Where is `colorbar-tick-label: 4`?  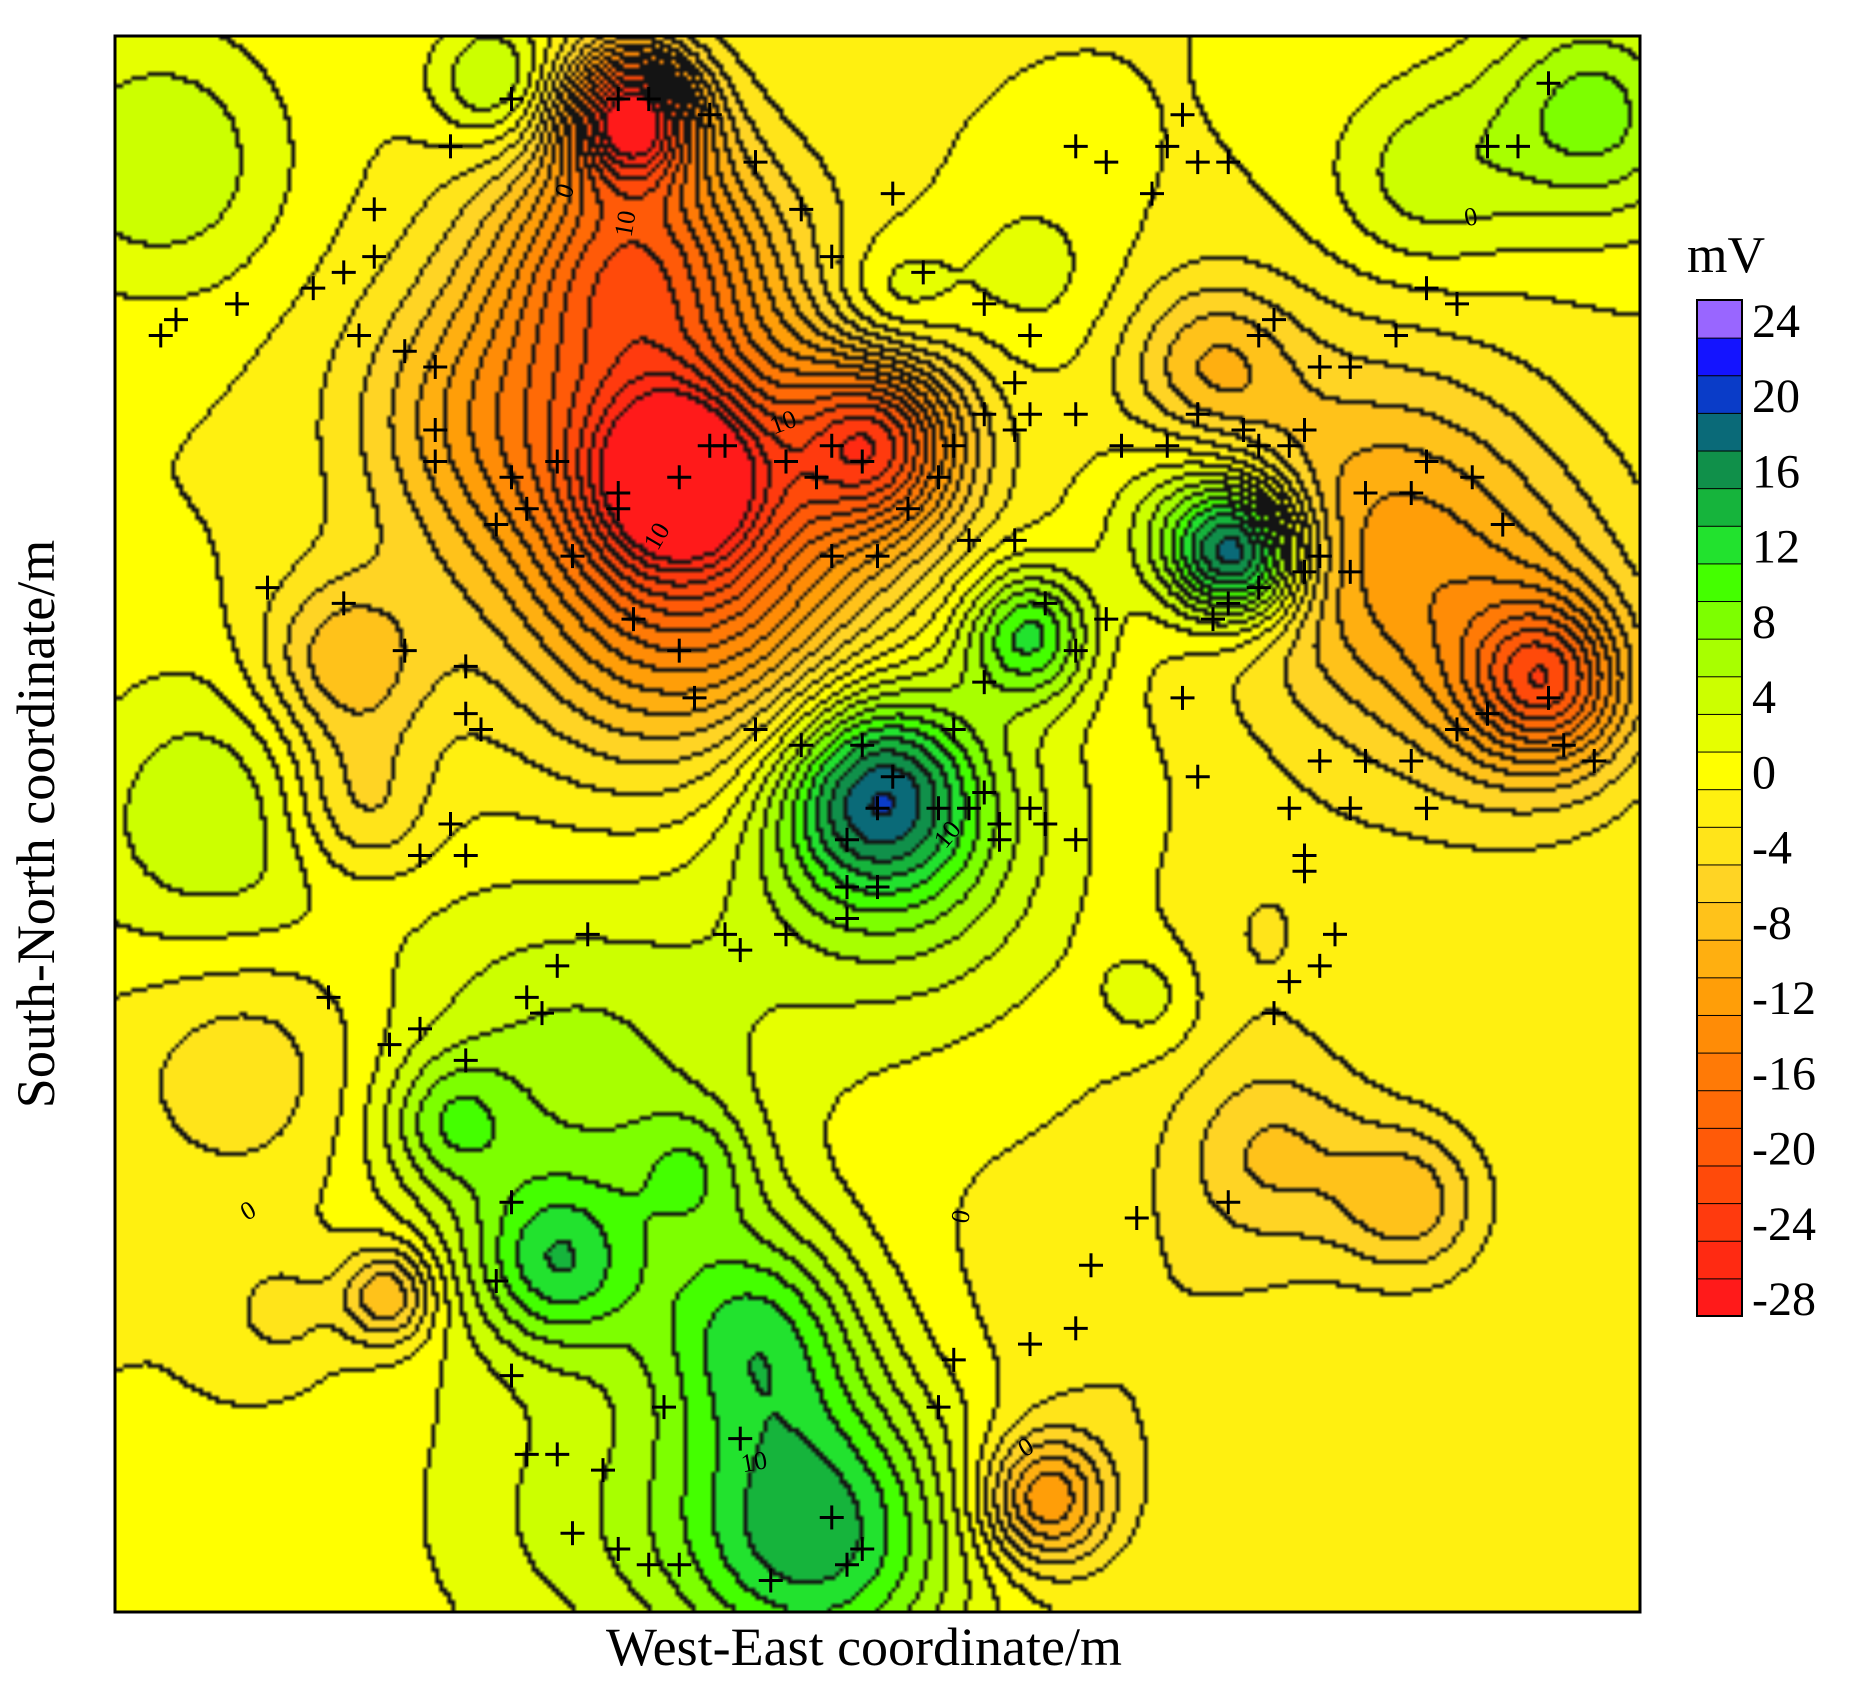 colorbar-tick-label: 4 is located at coordinates (1764, 697).